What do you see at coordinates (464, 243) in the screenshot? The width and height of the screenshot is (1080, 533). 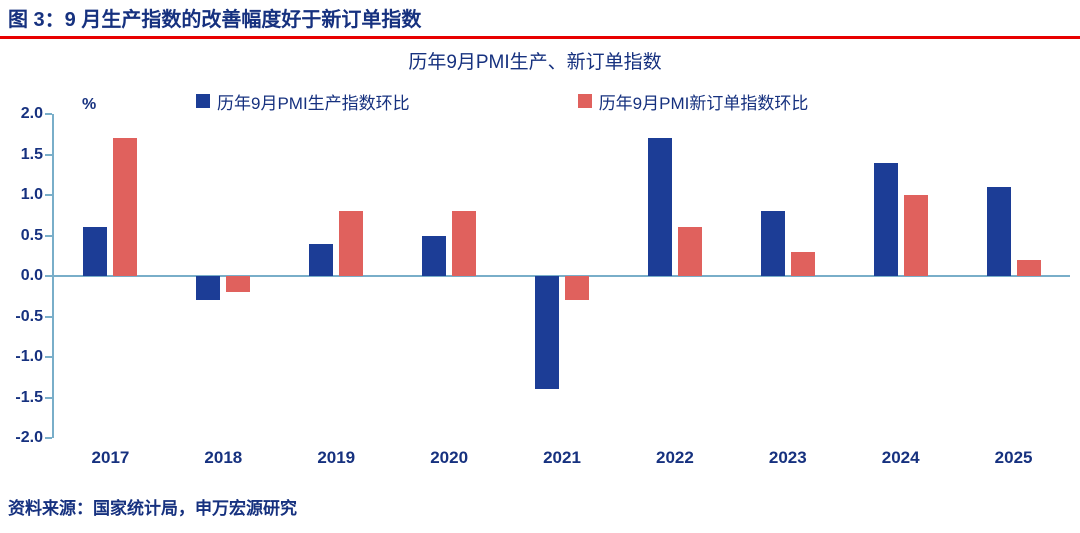 I see `new-orders-bar-2020` at bounding box center [464, 243].